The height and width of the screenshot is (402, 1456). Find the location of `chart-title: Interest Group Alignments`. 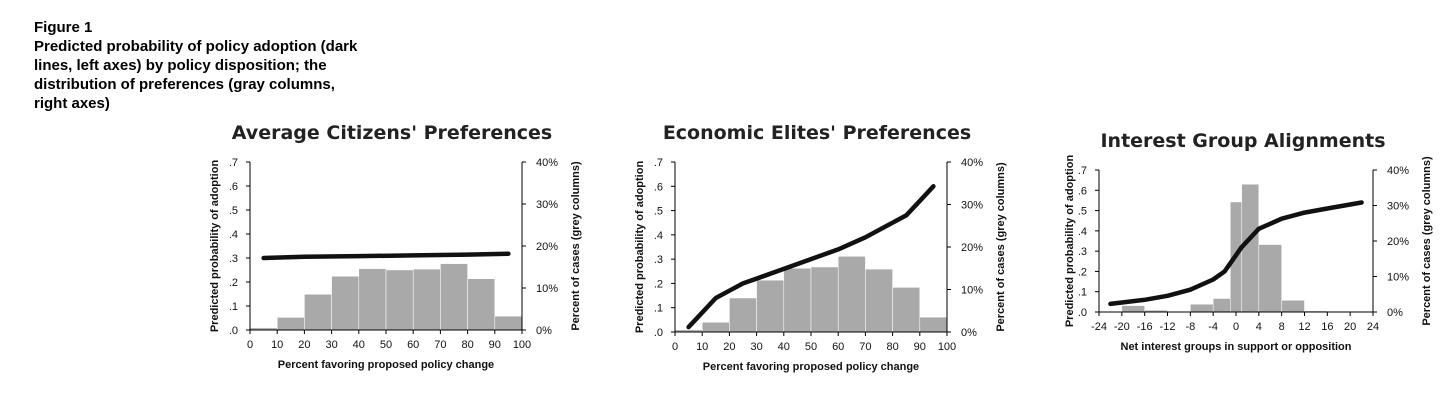

chart-title: Interest Group Alignments is located at coordinates (1242, 141).